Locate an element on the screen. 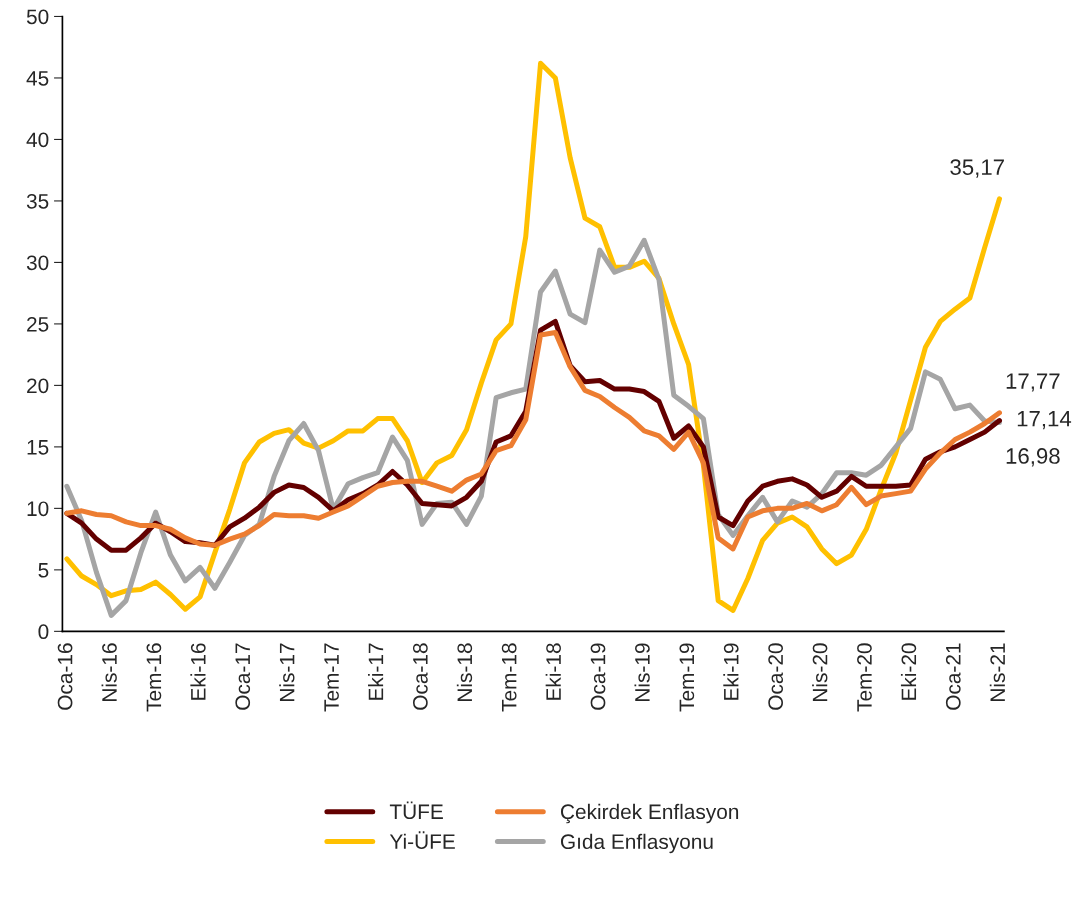  y-tick-label: 30 is located at coordinates (37, 263).